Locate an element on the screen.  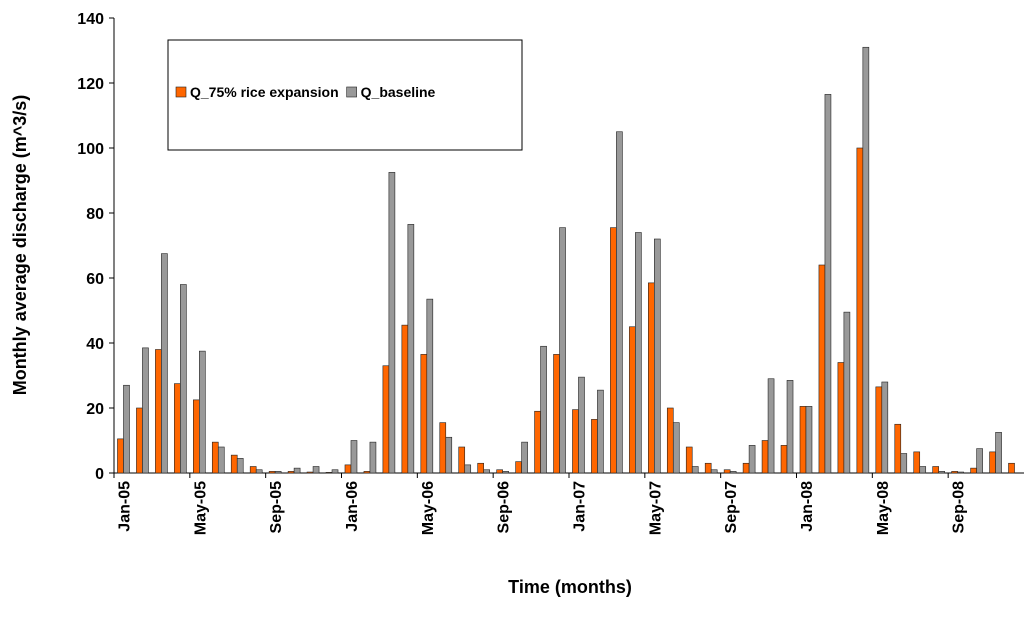
y-tick-label: 120 is located at coordinates (90, 84).